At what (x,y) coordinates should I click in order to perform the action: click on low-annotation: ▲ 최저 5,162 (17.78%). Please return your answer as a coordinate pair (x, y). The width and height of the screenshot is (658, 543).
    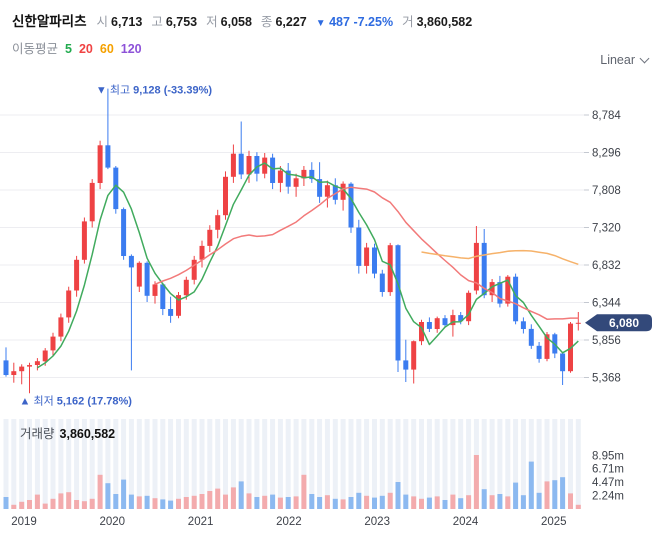
    Looking at the image, I should click on (76, 400).